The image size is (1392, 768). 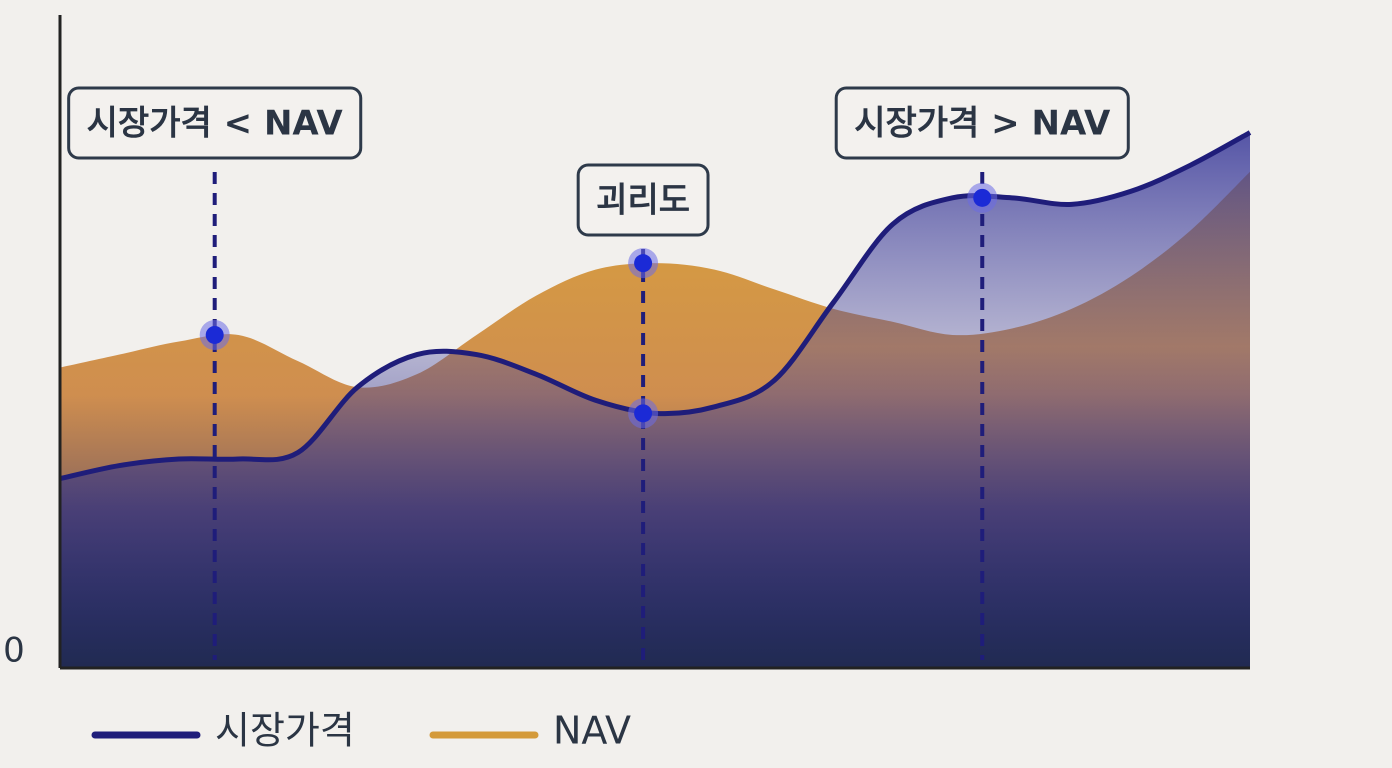 I want to click on y-tick-label: 0, so click(x=14, y=651).